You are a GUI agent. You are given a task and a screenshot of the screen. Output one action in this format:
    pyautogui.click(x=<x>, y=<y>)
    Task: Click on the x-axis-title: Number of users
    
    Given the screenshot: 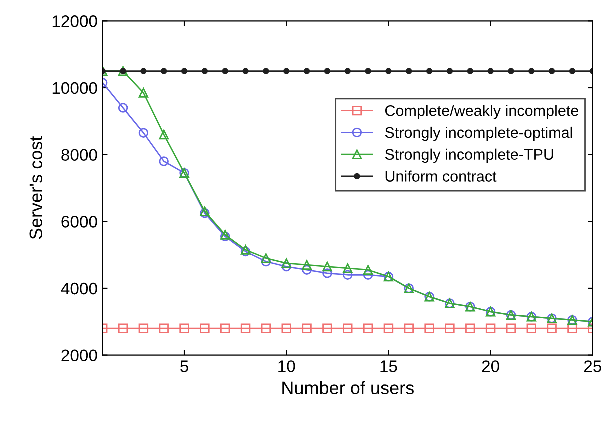 What is the action you would take?
    pyautogui.click(x=348, y=388)
    